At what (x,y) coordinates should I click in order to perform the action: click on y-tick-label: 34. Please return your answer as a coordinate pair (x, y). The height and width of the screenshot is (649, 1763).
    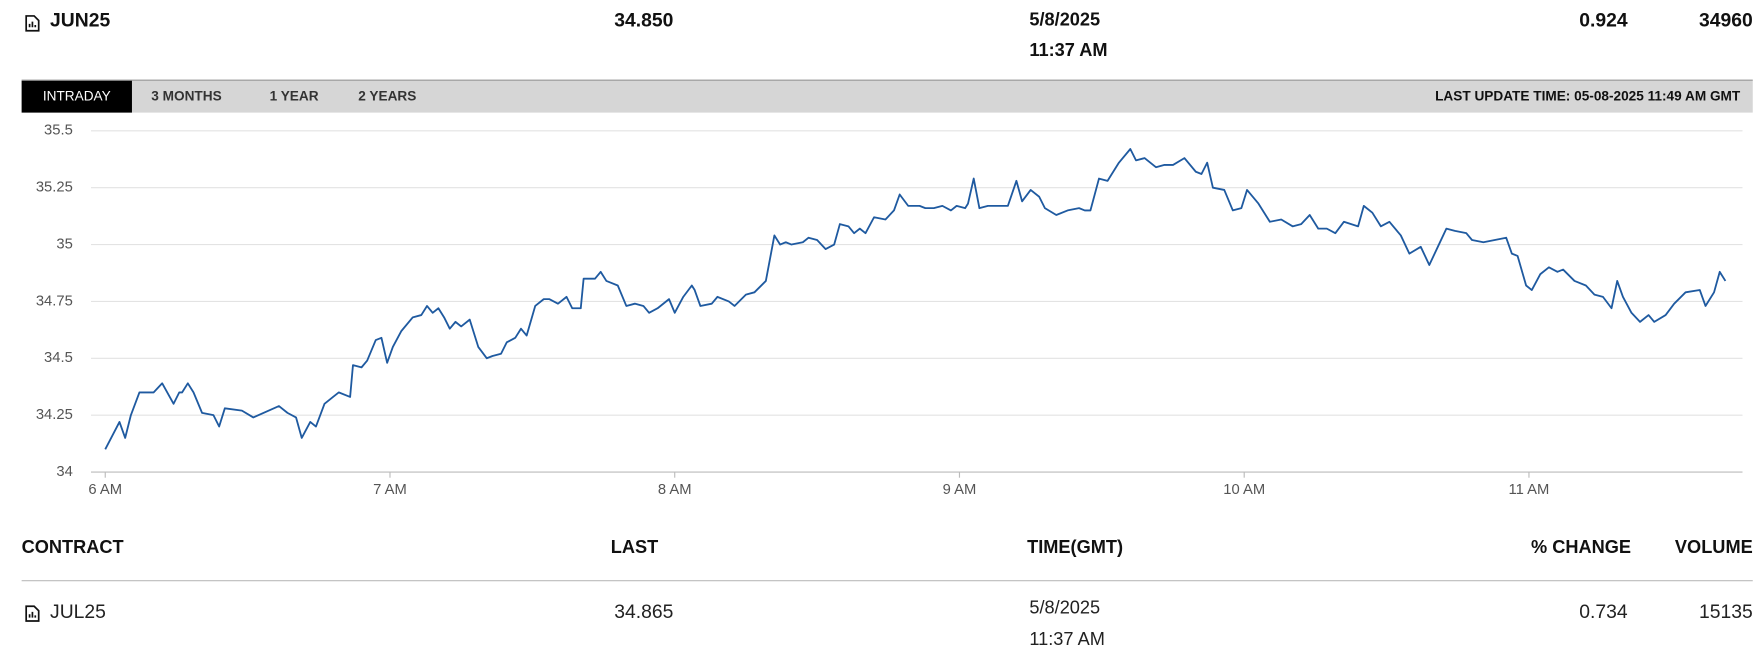
    Looking at the image, I should click on (64, 472).